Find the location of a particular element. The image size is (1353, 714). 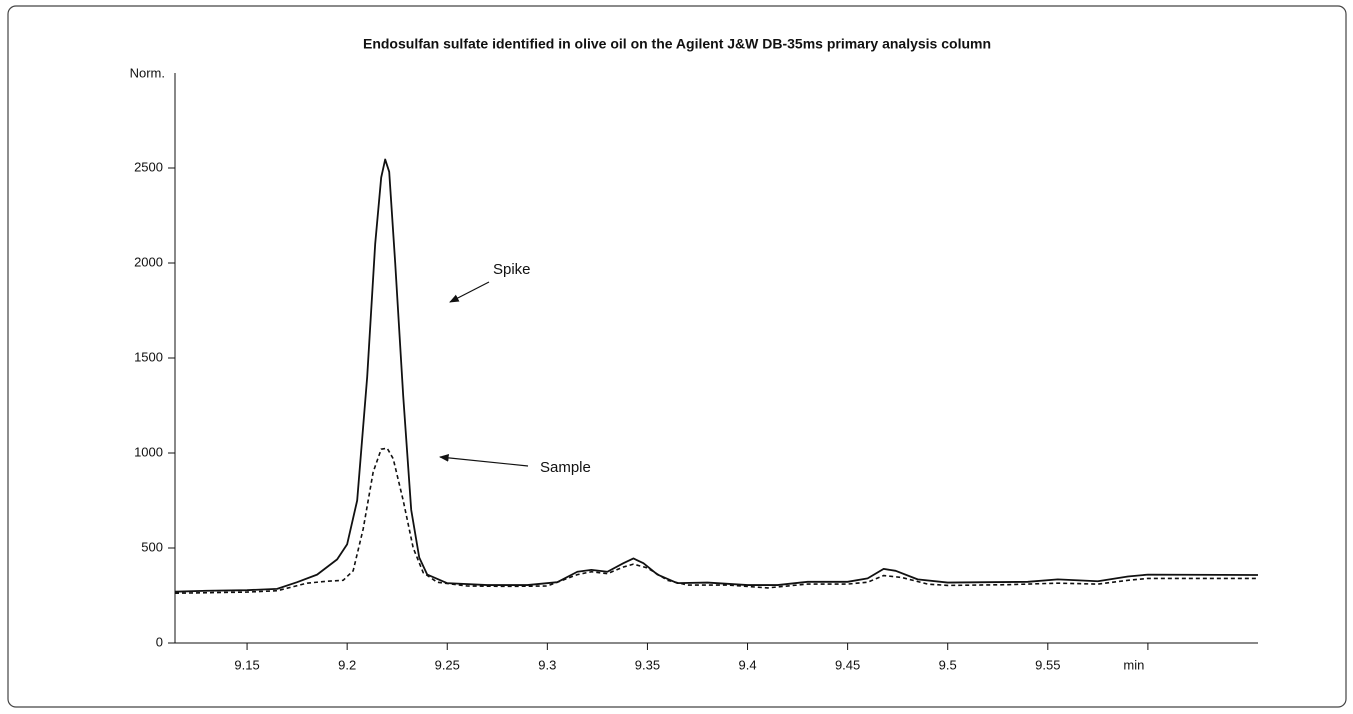

x-tick-label: 9.15 is located at coordinates (246, 664).